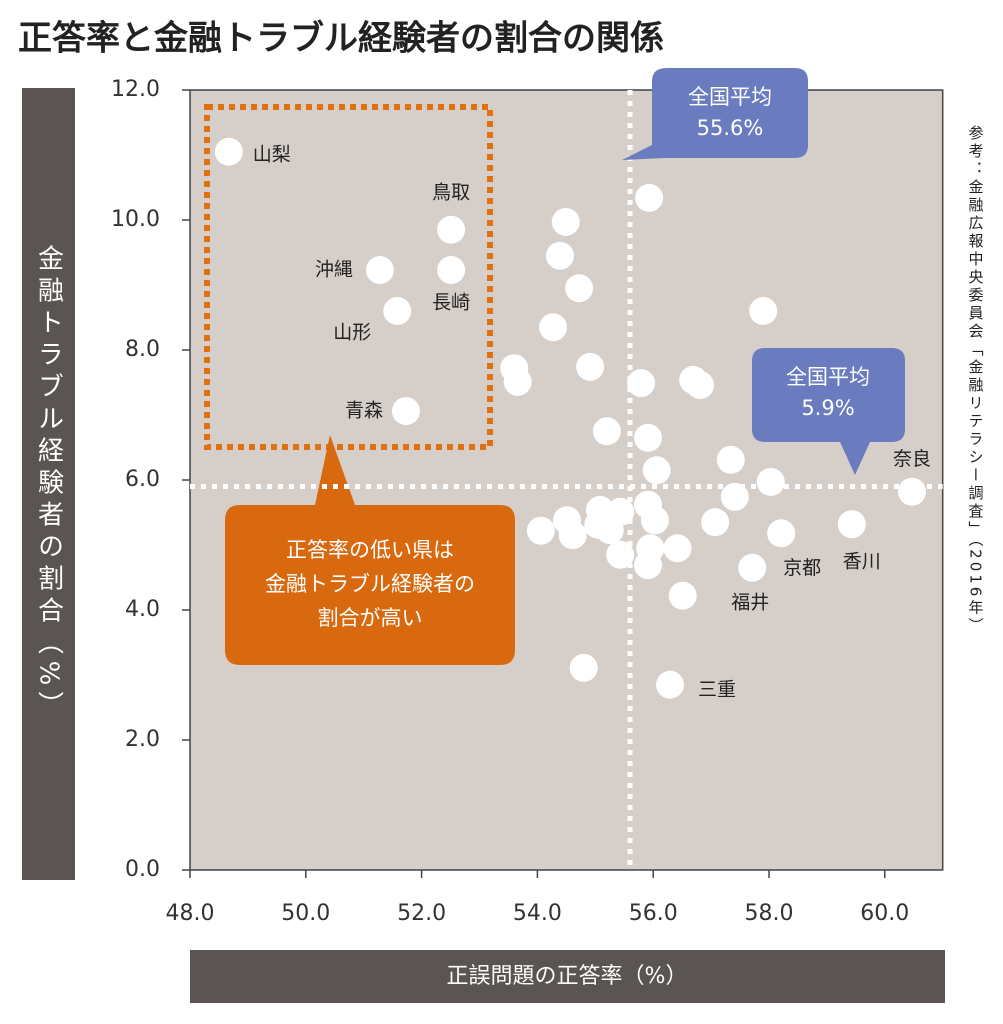  I want to click on point-label: 京都, so click(802, 568).